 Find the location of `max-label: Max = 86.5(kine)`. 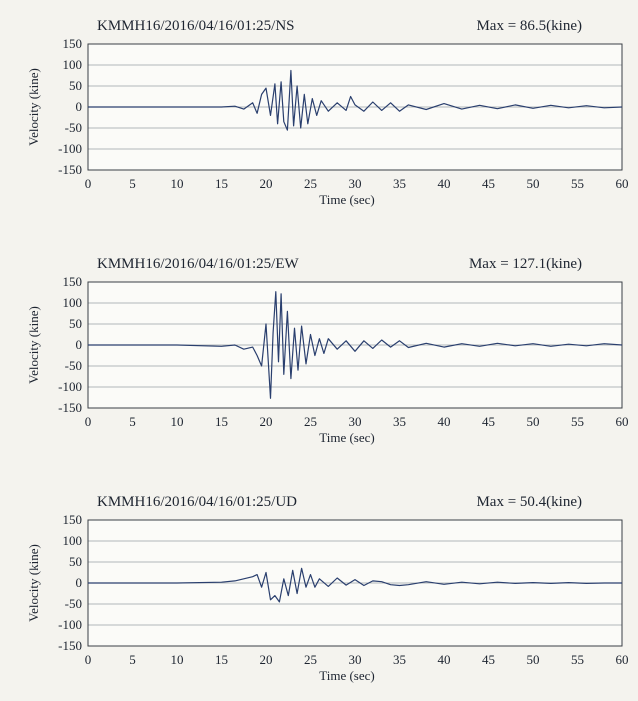

max-label: Max = 86.5(kine) is located at coordinates (529, 26).